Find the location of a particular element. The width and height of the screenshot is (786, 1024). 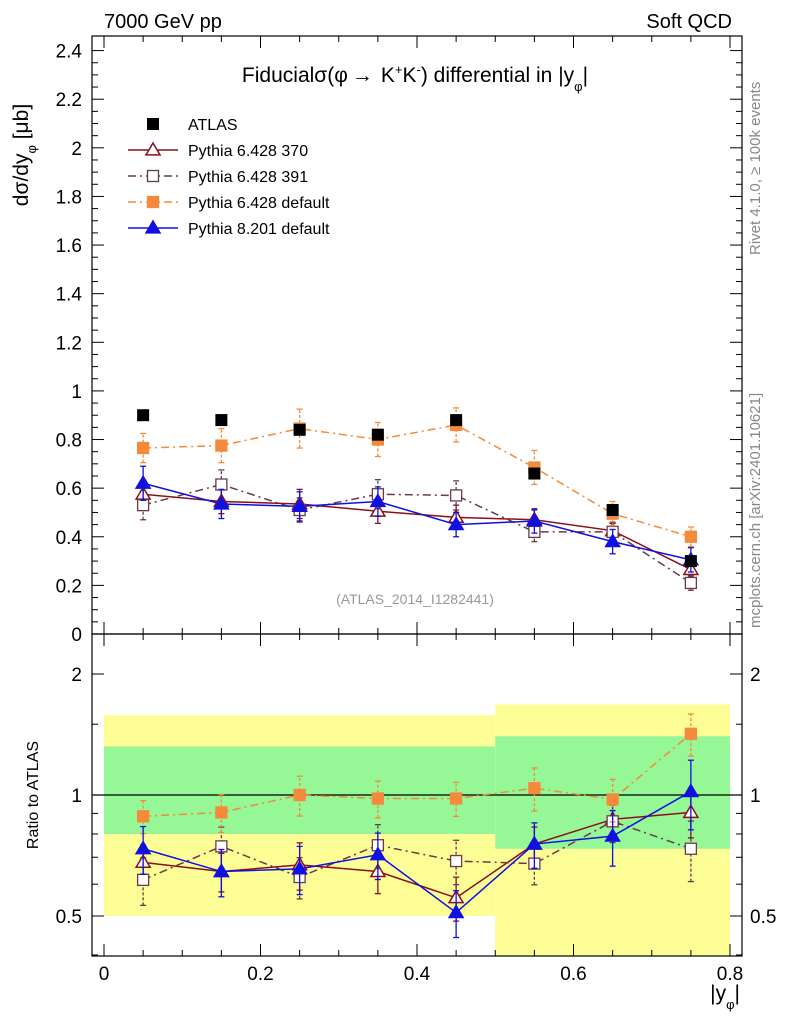

legend-marker-atlas is located at coordinates (153, 124).